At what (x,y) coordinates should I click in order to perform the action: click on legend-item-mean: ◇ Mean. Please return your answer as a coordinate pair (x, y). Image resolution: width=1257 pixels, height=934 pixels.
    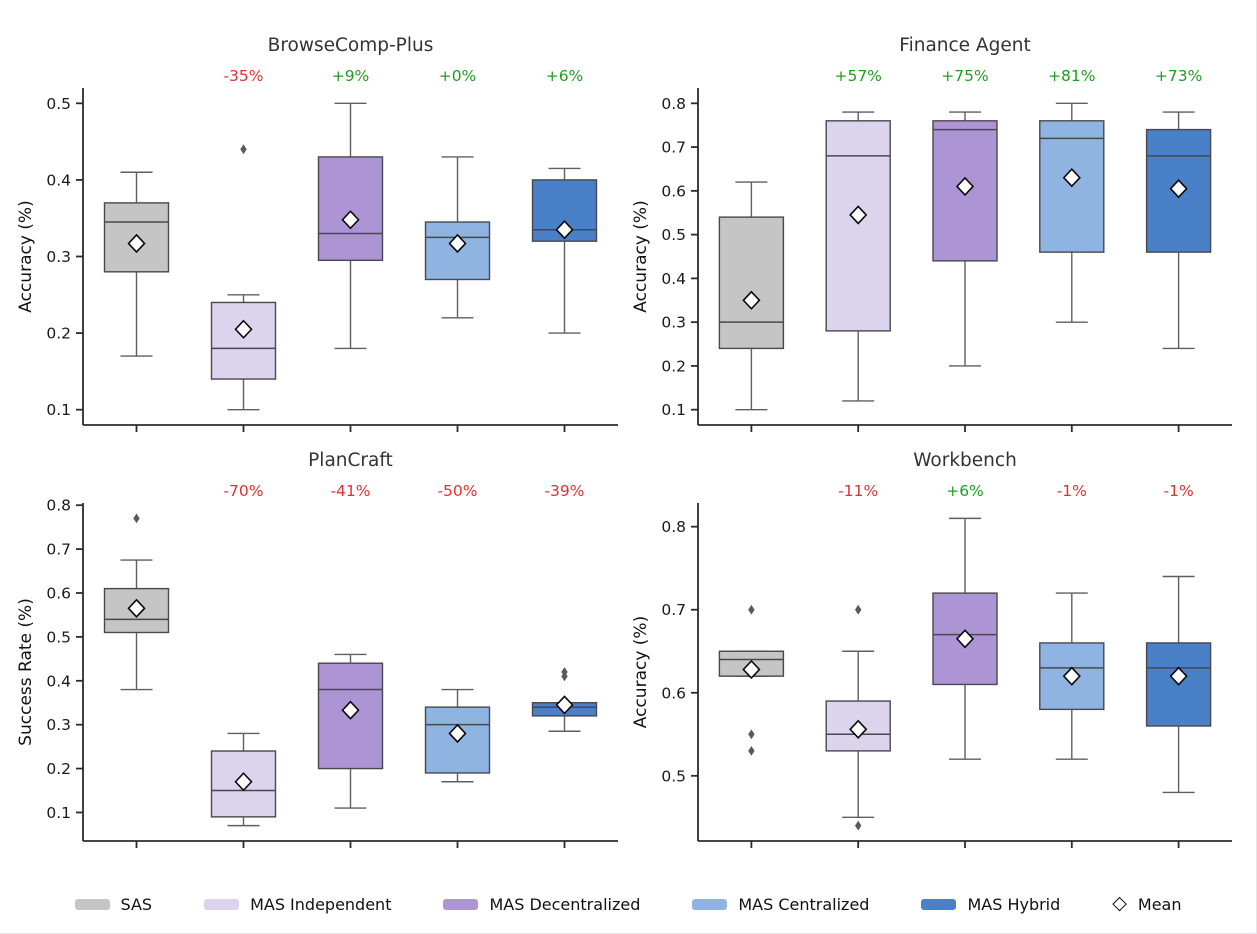
    Looking at the image, I should click on (1146, 902).